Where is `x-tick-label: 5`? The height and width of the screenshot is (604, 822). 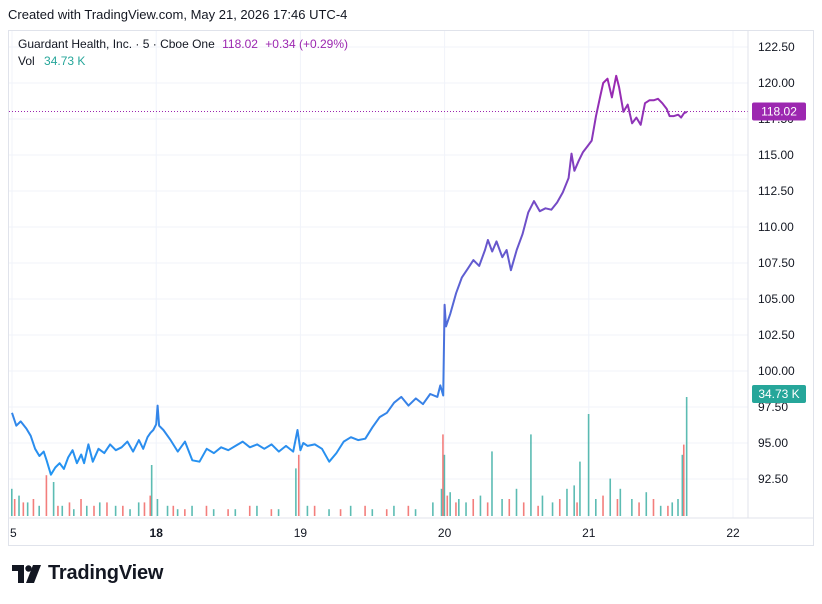
x-tick-label: 5 is located at coordinates (13, 533).